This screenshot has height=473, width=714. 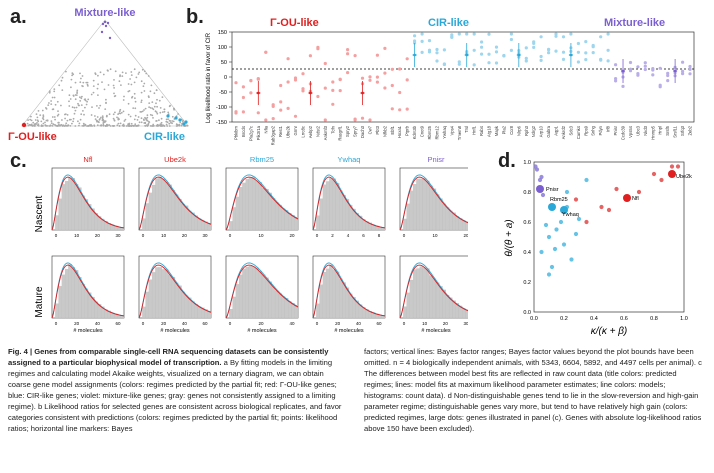 What do you see at coordinates (262, 331) in the screenshot?
I see `c-xlabel: # molecules` at bounding box center [262, 331].